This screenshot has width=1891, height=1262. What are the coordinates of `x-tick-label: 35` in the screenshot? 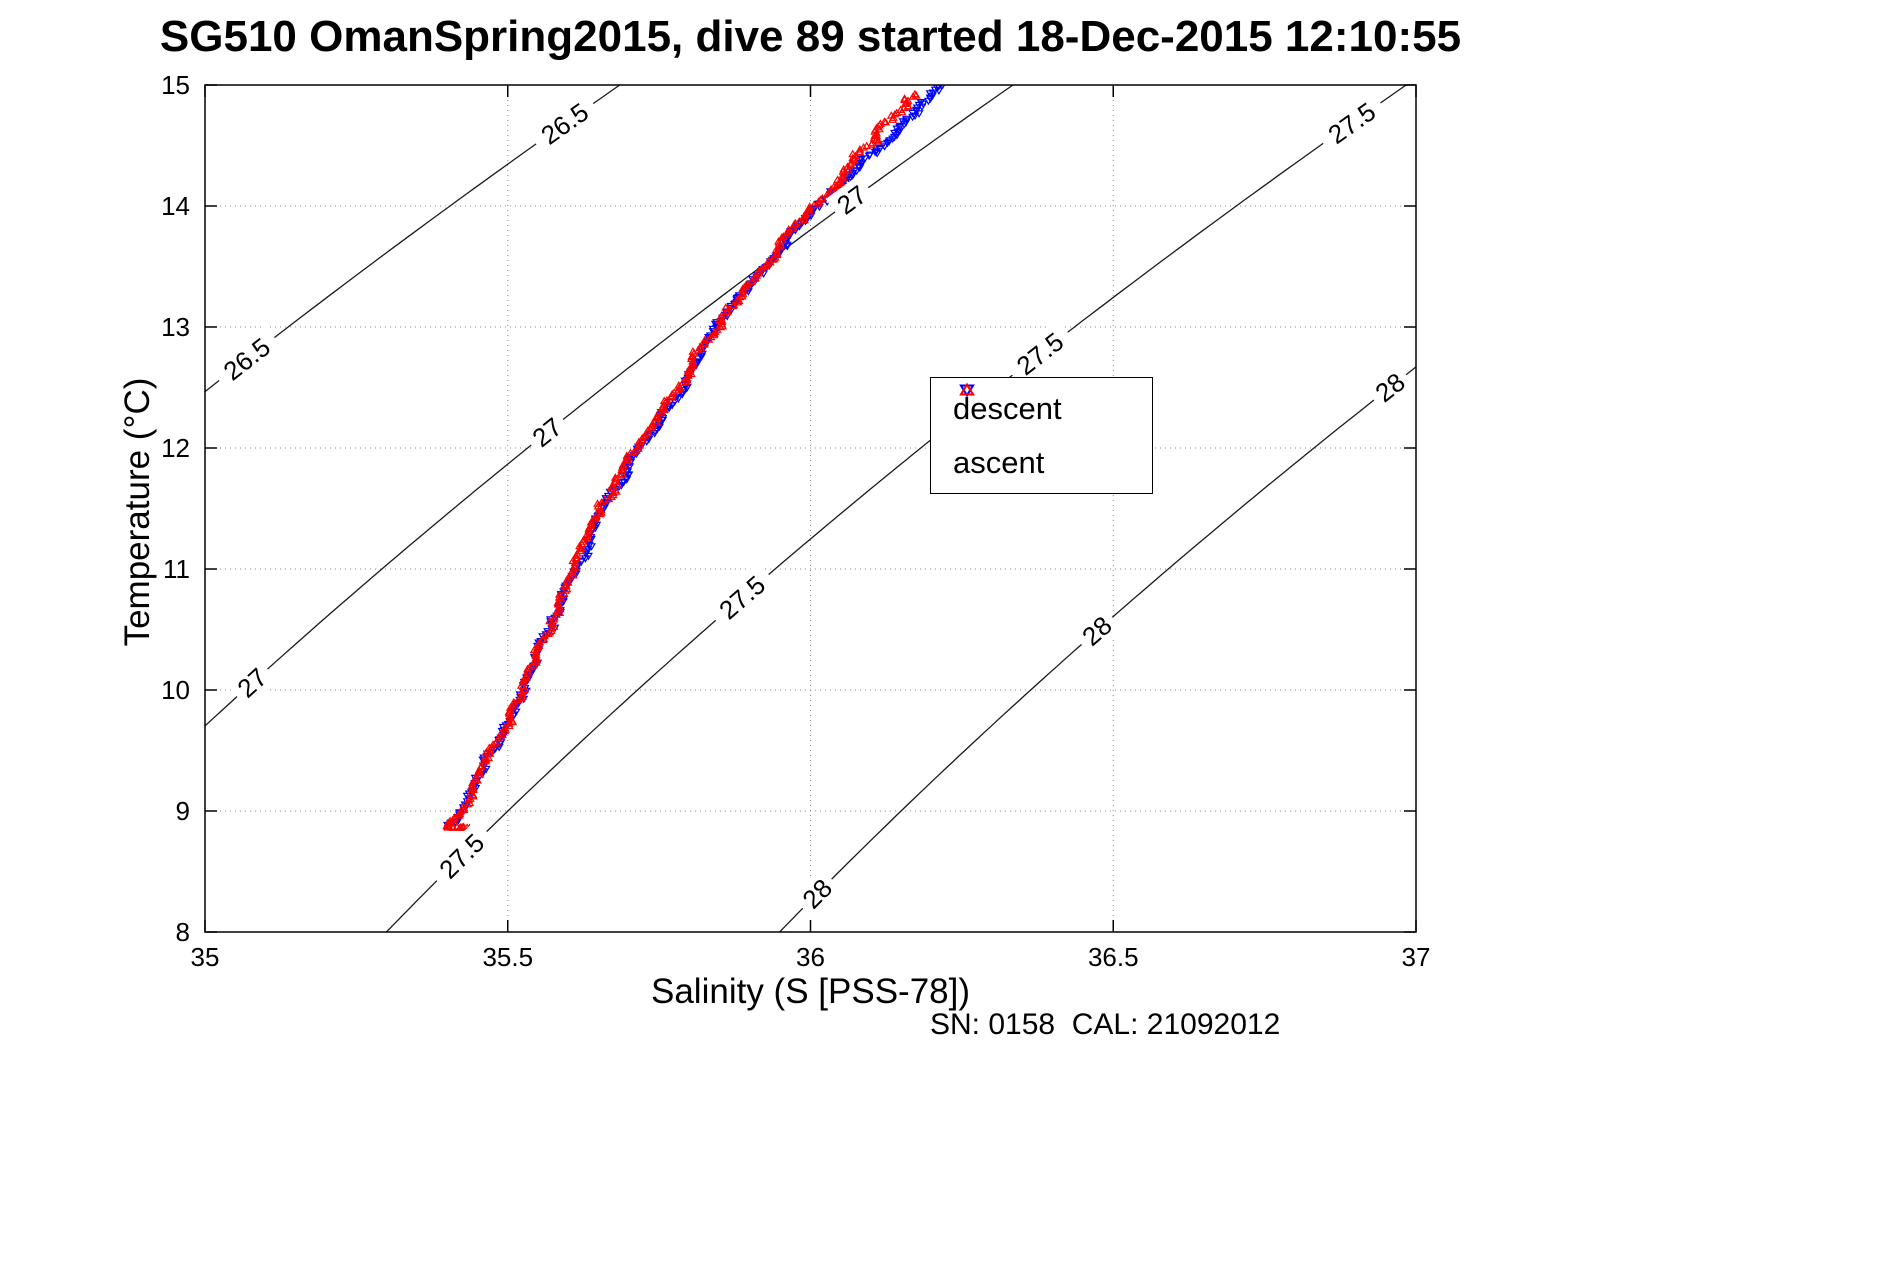 It's located at (205, 957).